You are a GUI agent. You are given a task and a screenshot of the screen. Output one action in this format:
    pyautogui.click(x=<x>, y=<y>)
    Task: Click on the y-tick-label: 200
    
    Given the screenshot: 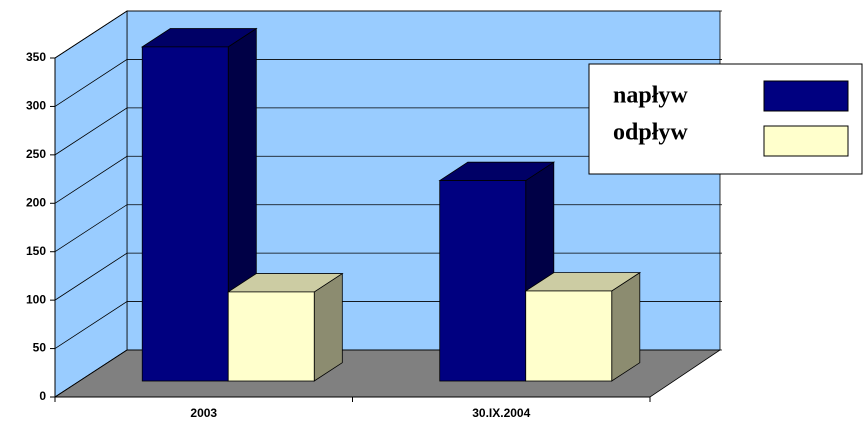 What is the action you would take?
    pyautogui.click(x=36, y=202)
    